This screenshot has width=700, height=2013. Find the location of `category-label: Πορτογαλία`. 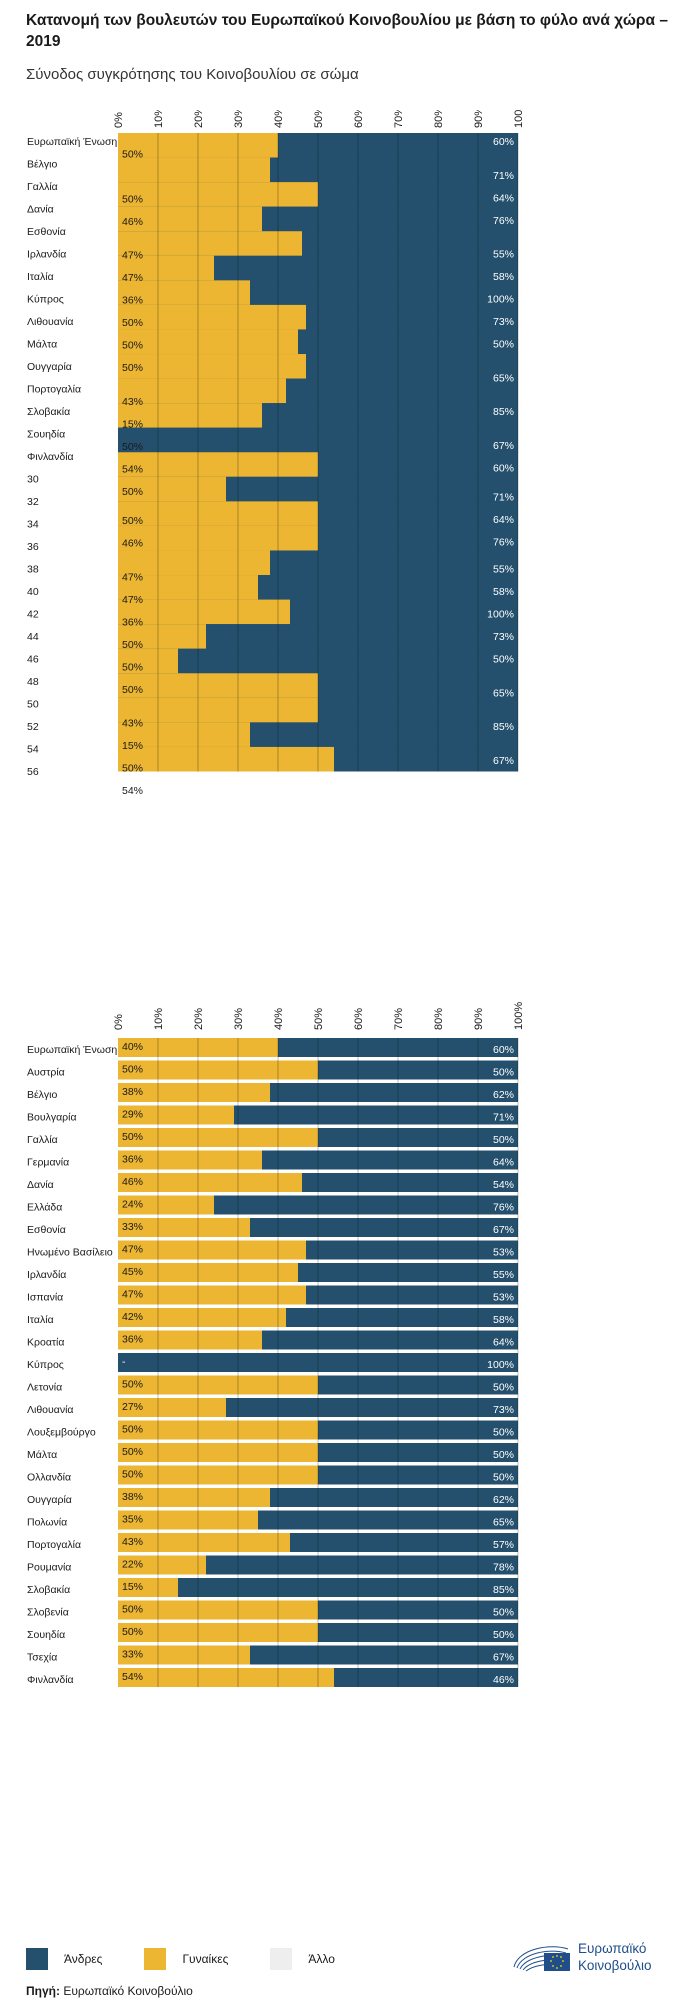

category-label: Πορτογαλία is located at coordinates (54, 1545).